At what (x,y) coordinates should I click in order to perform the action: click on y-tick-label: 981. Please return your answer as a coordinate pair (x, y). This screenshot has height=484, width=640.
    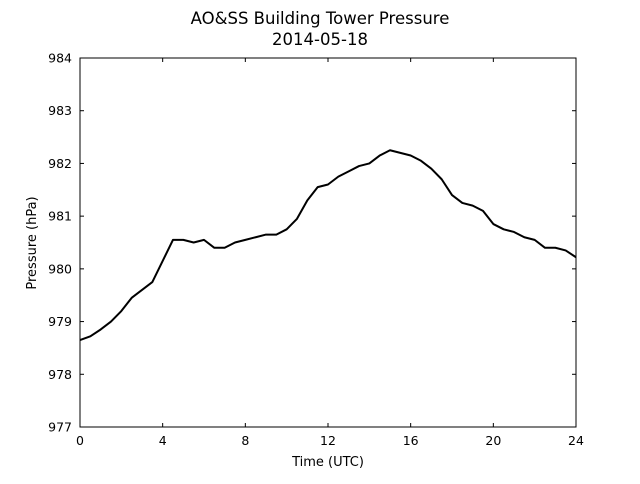
    Looking at the image, I should click on (60, 216).